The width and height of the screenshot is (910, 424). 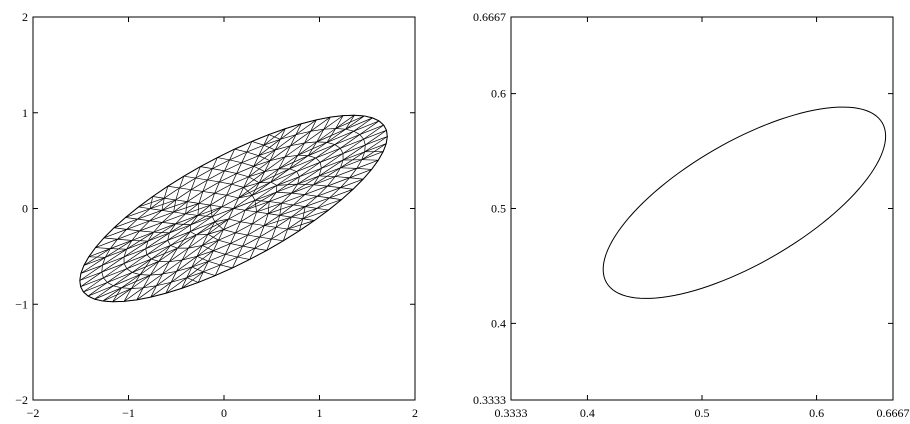 I want to click on y-tick-label: 0.6667, so click(x=489, y=17).